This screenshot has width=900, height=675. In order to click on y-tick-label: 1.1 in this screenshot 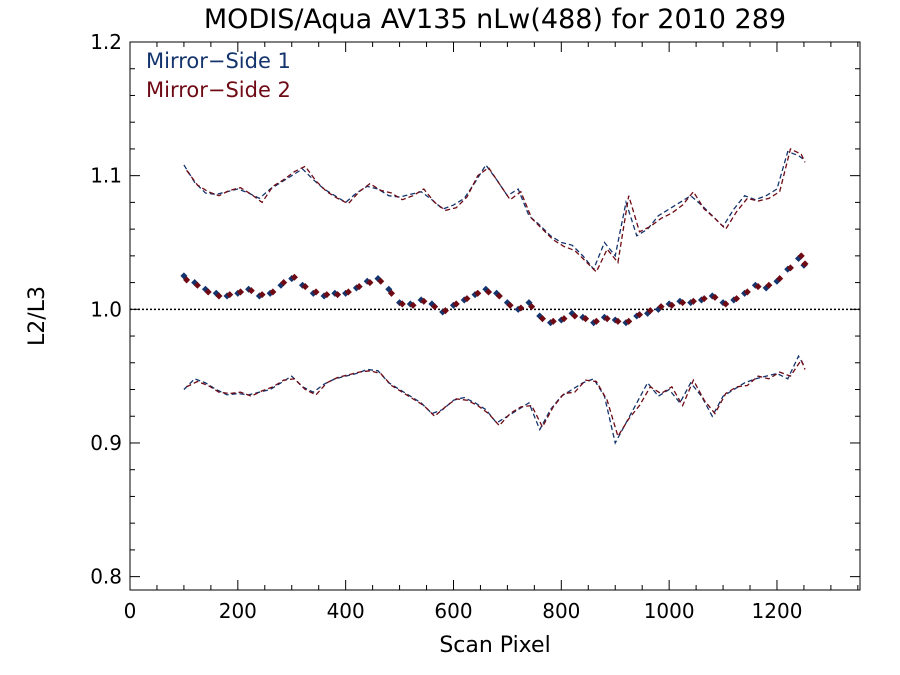, I will do `click(106, 176)`.